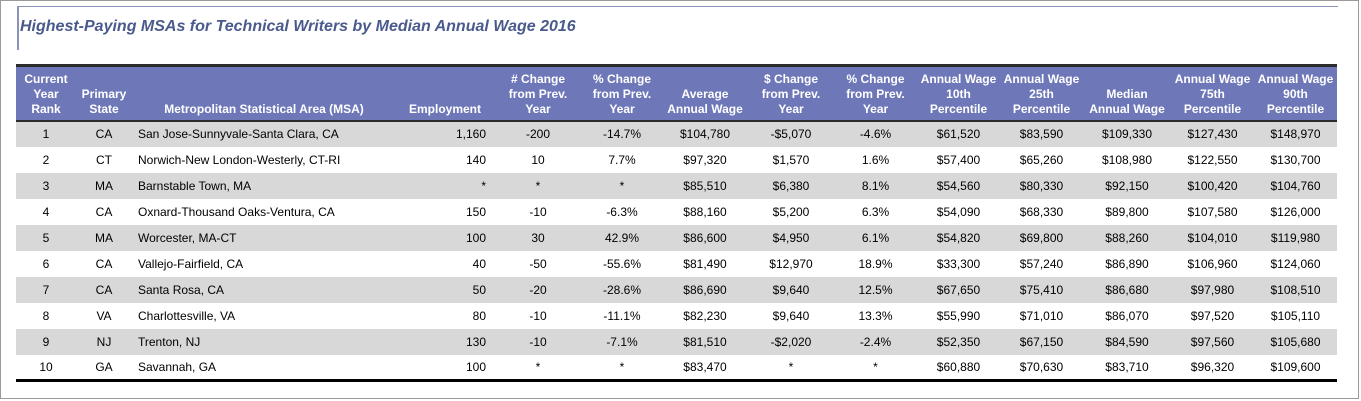  Describe the element at coordinates (791, 237) in the screenshot. I see `cell-dollar-change: $4,950` at that location.